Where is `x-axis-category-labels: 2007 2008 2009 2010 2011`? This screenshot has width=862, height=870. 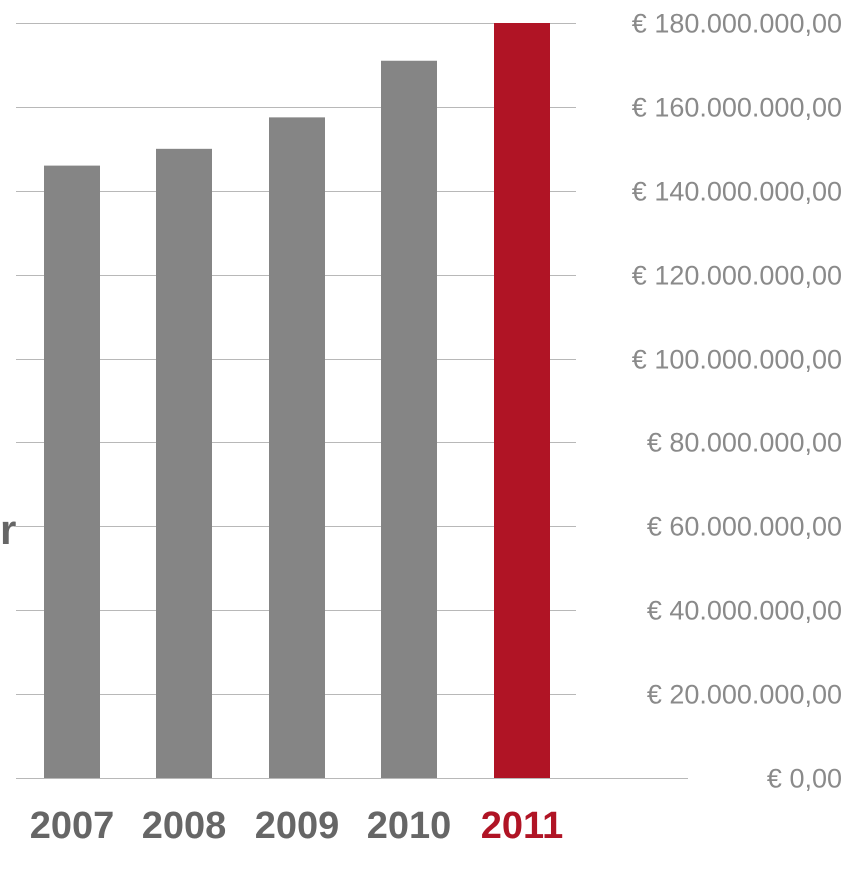
x-axis-category-labels: 2007 2008 2009 2010 2011 is located at coordinates (297, 826).